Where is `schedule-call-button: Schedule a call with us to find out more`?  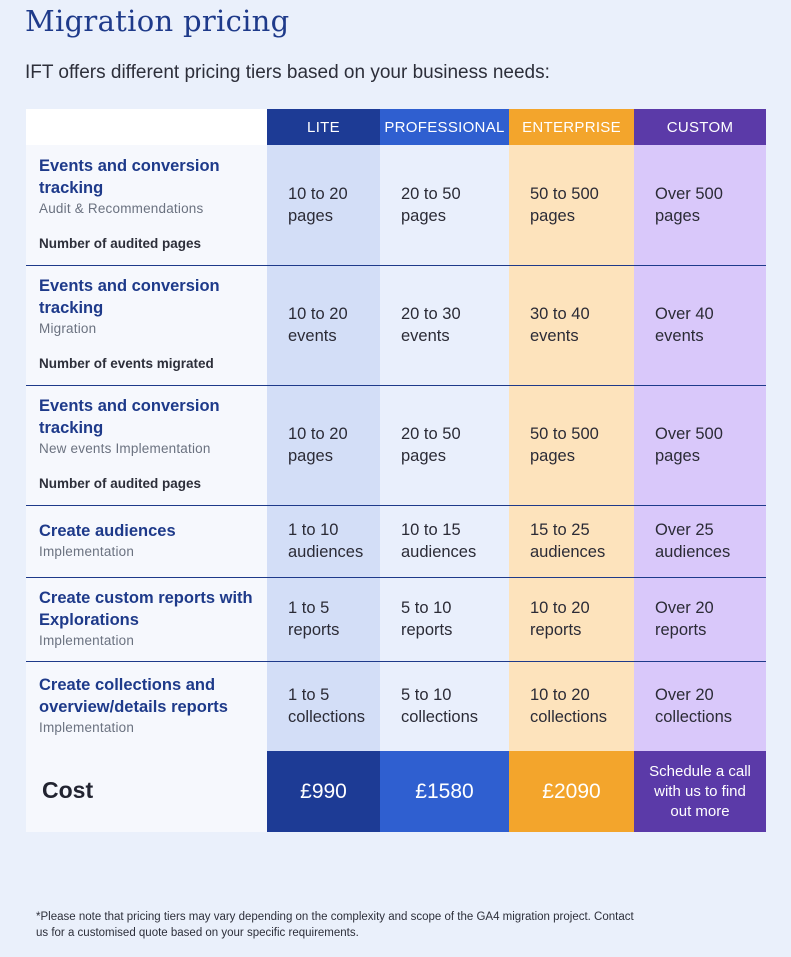
schedule-call-button: Schedule a call with us to find out more is located at coordinates (700, 791).